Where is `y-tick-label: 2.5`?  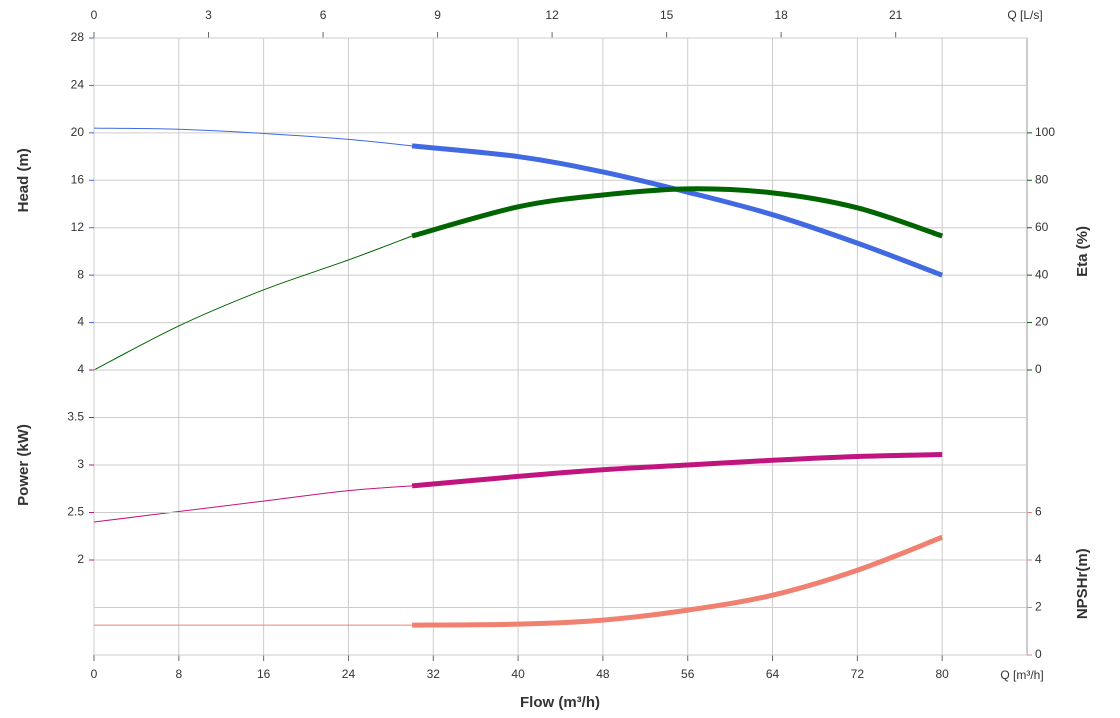
y-tick-label: 2.5 is located at coordinates (75, 512).